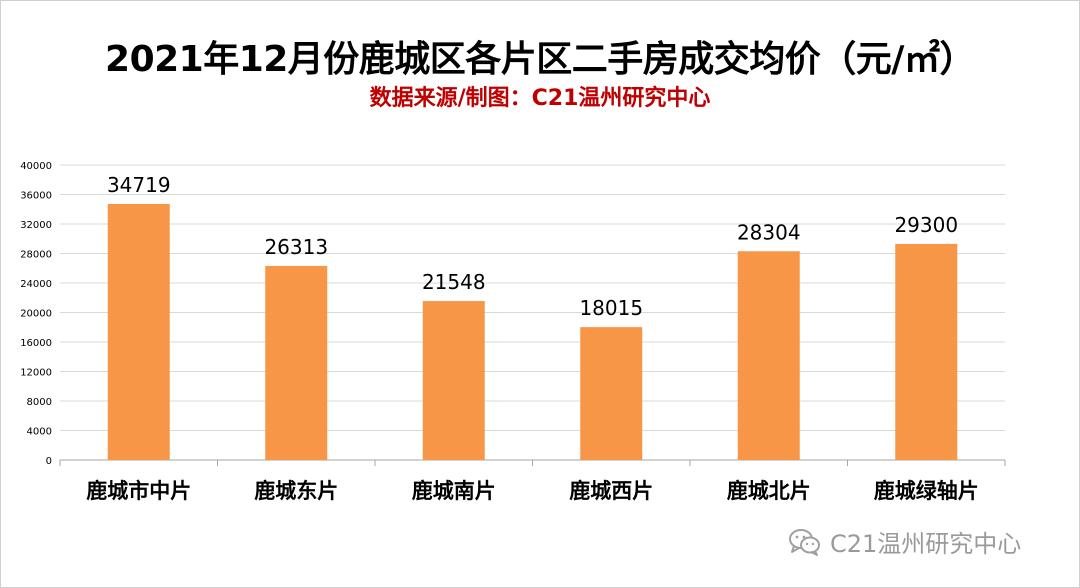  Describe the element at coordinates (36, 166) in the screenshot. I see `y-tick-label: 40000` at that location.